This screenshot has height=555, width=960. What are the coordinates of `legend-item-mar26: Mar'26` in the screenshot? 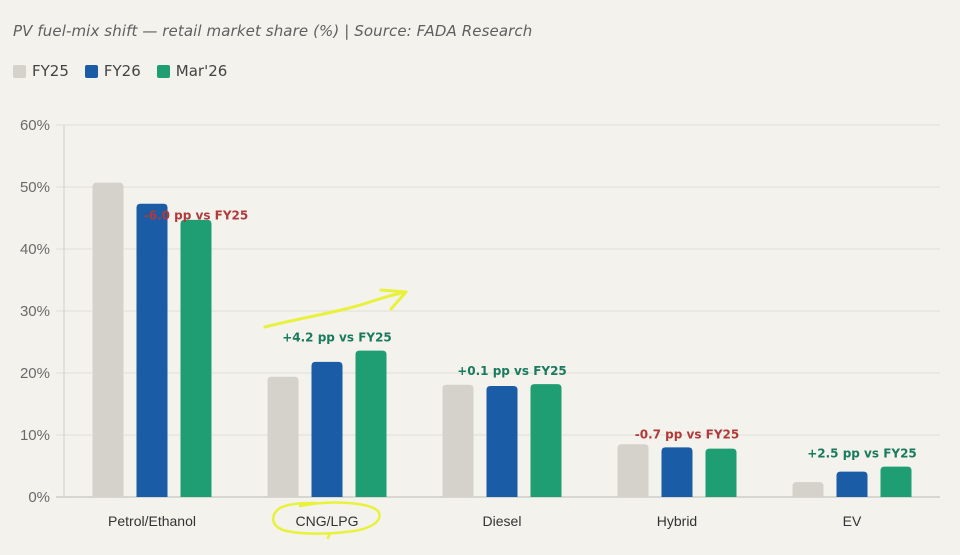 It's located at (192, 71).